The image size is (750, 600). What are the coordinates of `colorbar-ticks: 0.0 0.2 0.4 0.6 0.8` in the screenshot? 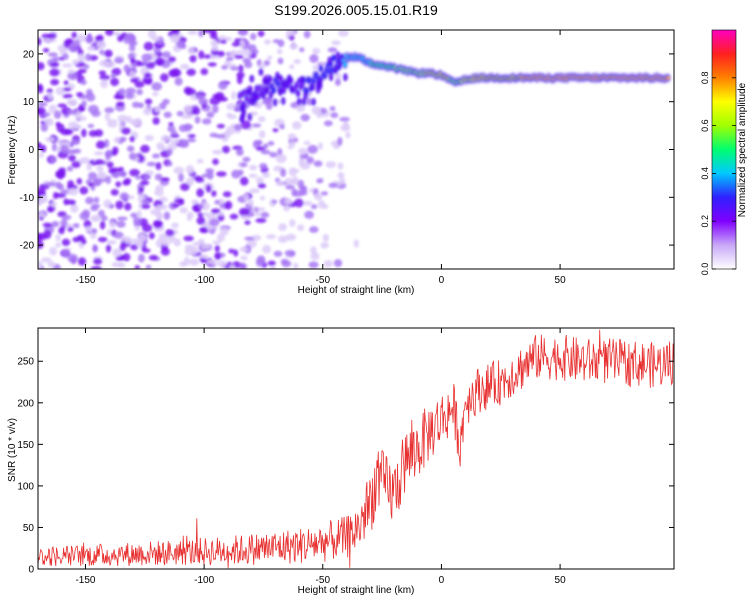 It's located at (718, 174).